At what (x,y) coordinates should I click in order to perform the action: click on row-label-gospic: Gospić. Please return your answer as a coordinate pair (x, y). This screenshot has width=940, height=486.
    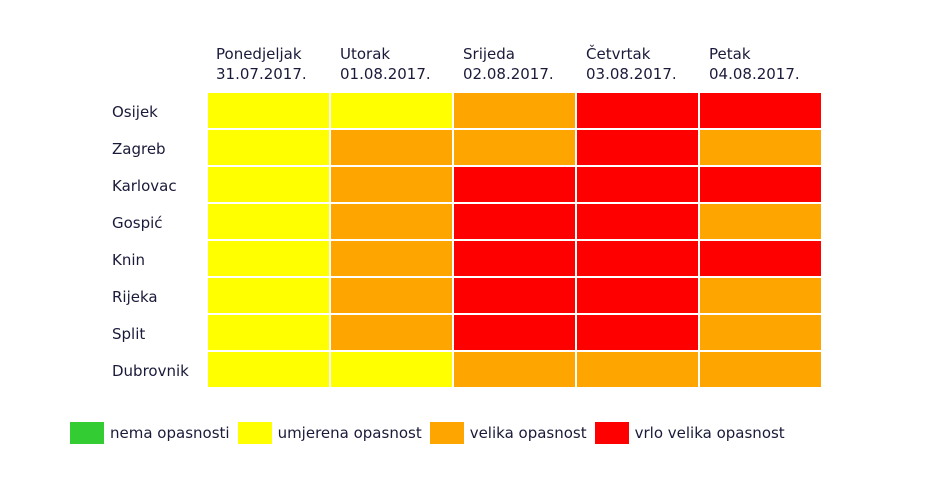
    Looking at the image, I should click on (137, 223).